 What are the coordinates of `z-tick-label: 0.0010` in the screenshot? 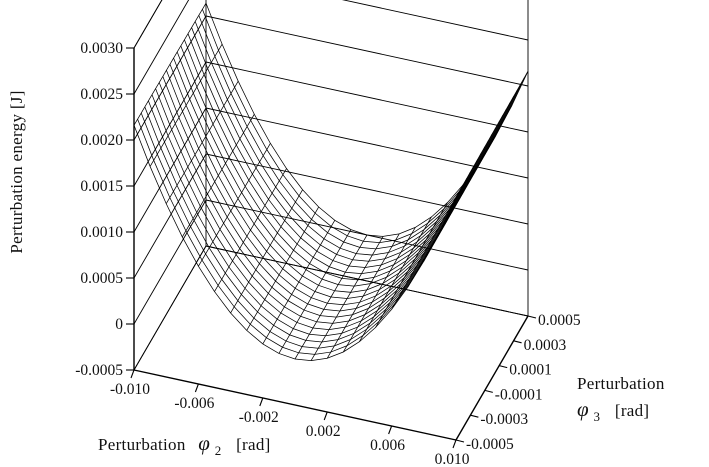 It's located at (101, 232).